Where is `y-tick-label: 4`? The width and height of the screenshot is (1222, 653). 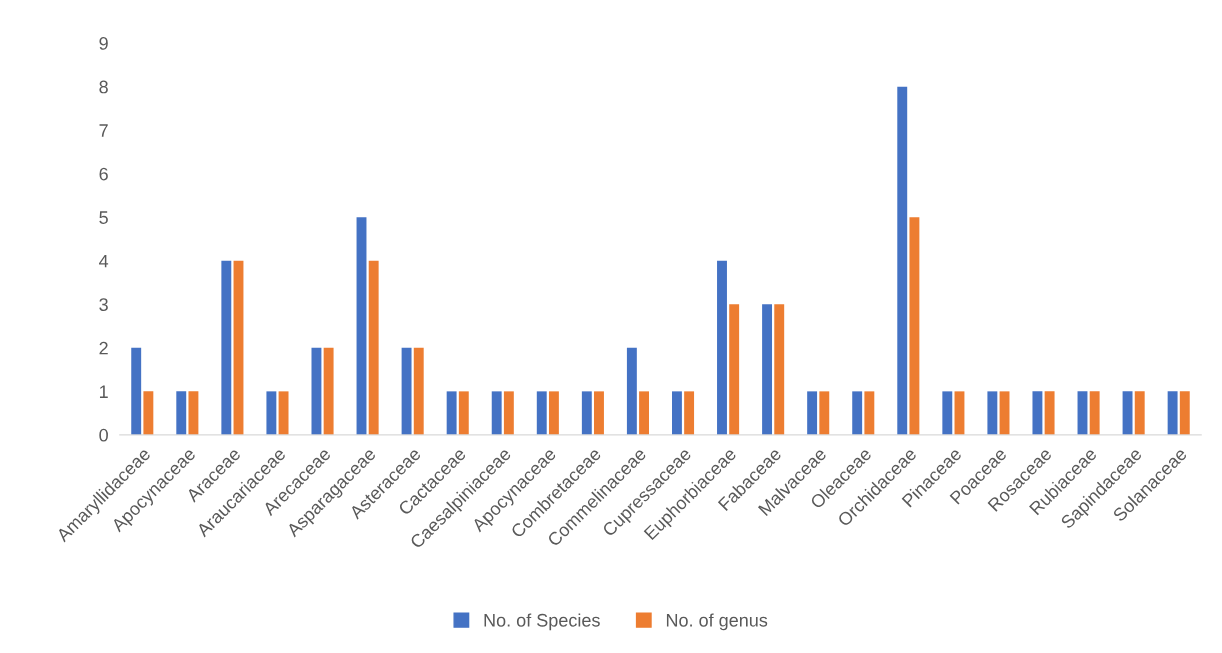 y-tick-label: 4 is located at coordinates (104, 261).